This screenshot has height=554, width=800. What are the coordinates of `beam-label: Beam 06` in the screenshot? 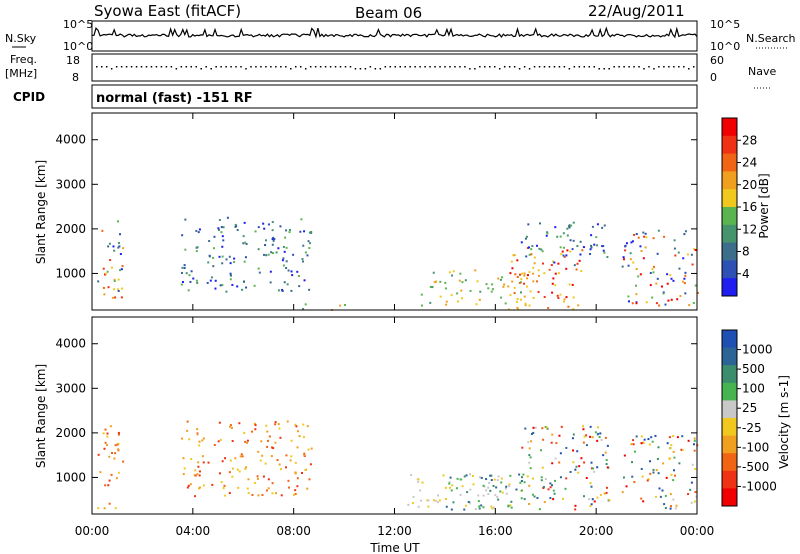 It's located at (388, 13).